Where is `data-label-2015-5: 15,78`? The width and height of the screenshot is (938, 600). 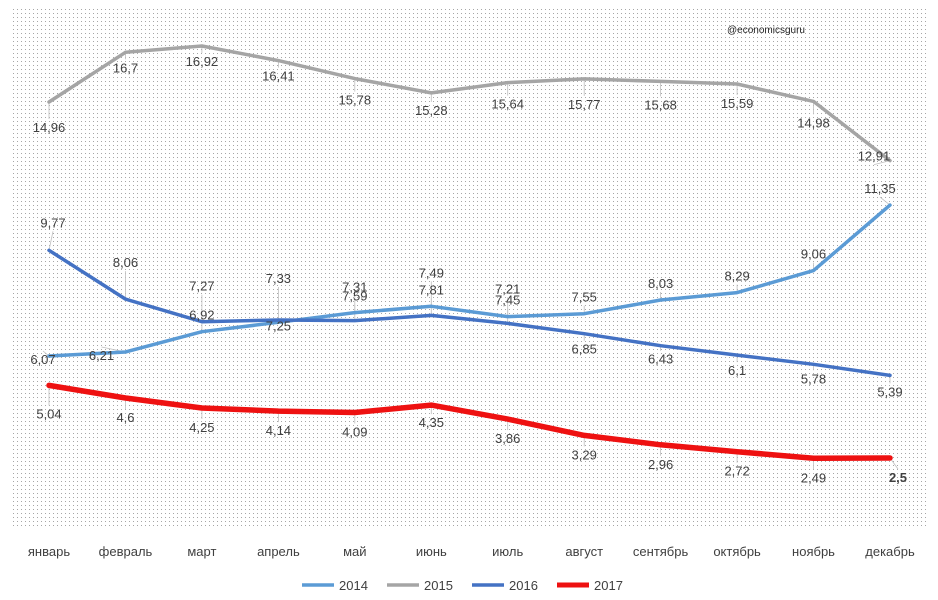
data-label-2015-5: 15,78 is located at coordinates (355, 100).